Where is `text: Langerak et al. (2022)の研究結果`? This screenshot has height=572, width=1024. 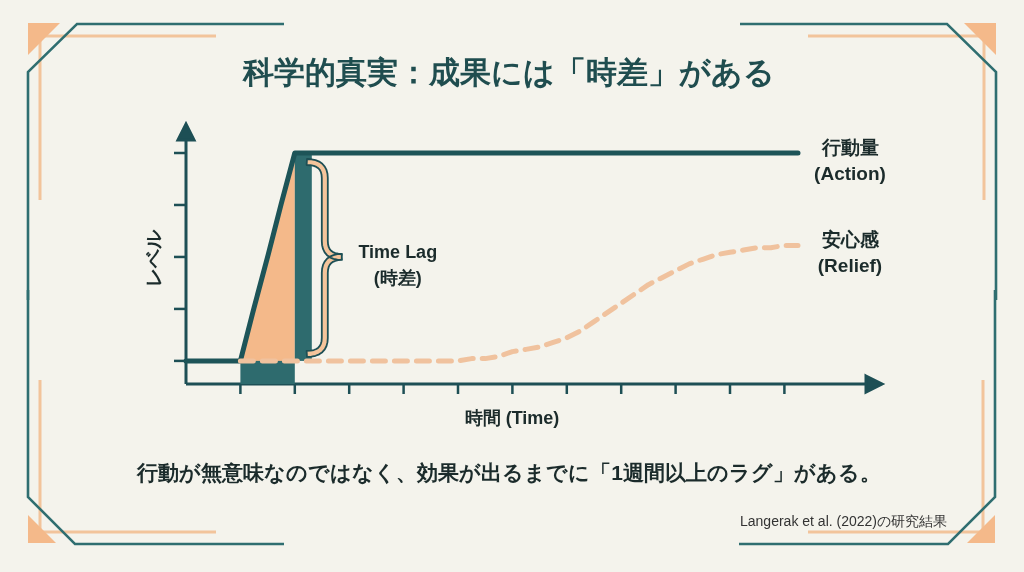 text: Langerak et al. (2022)の研究結果 is located at coordinates (843, 521).